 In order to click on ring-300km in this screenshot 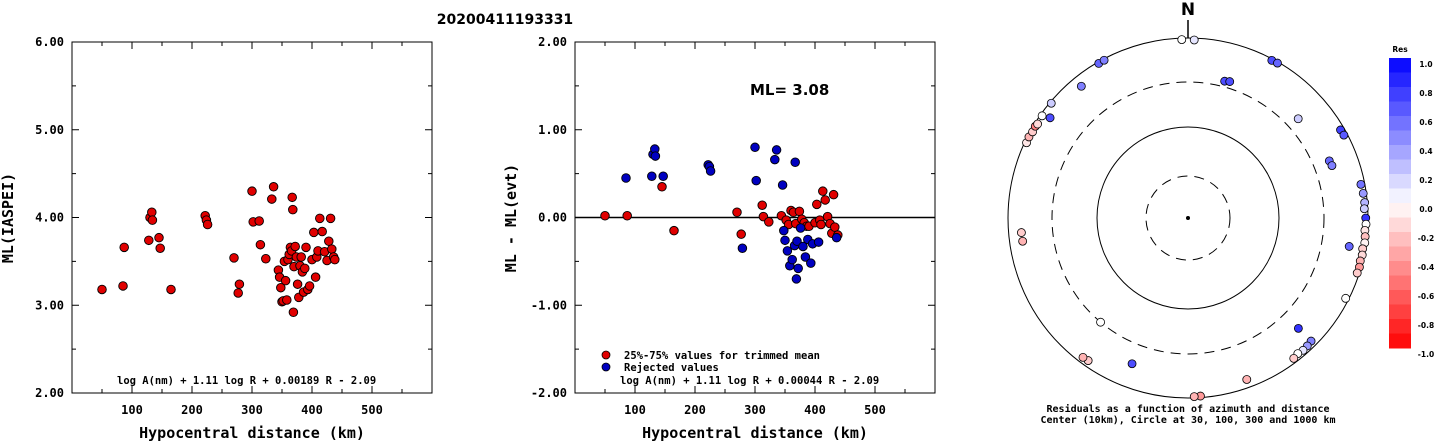, I will do `click(1188, 218)`.